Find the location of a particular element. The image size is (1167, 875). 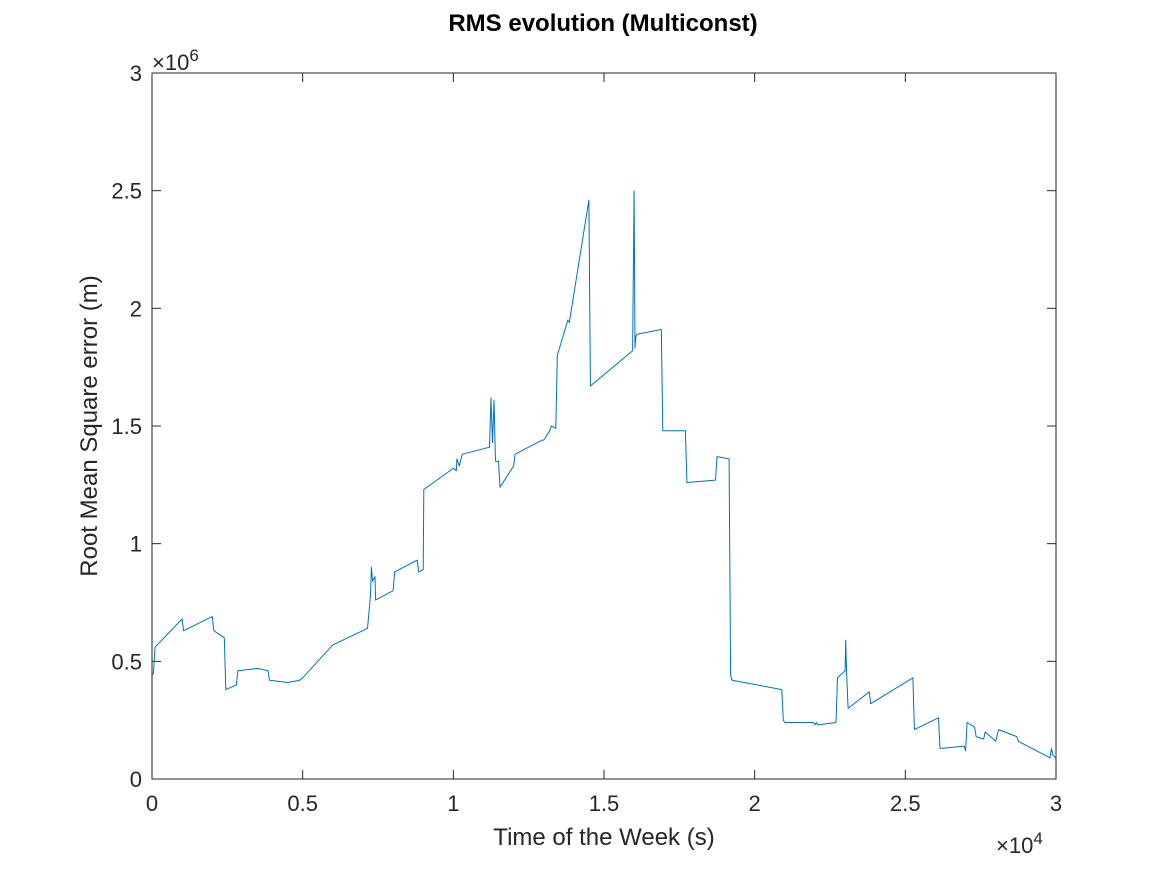

x-tick-label: 0.5 is located at coordinates (302, 803).